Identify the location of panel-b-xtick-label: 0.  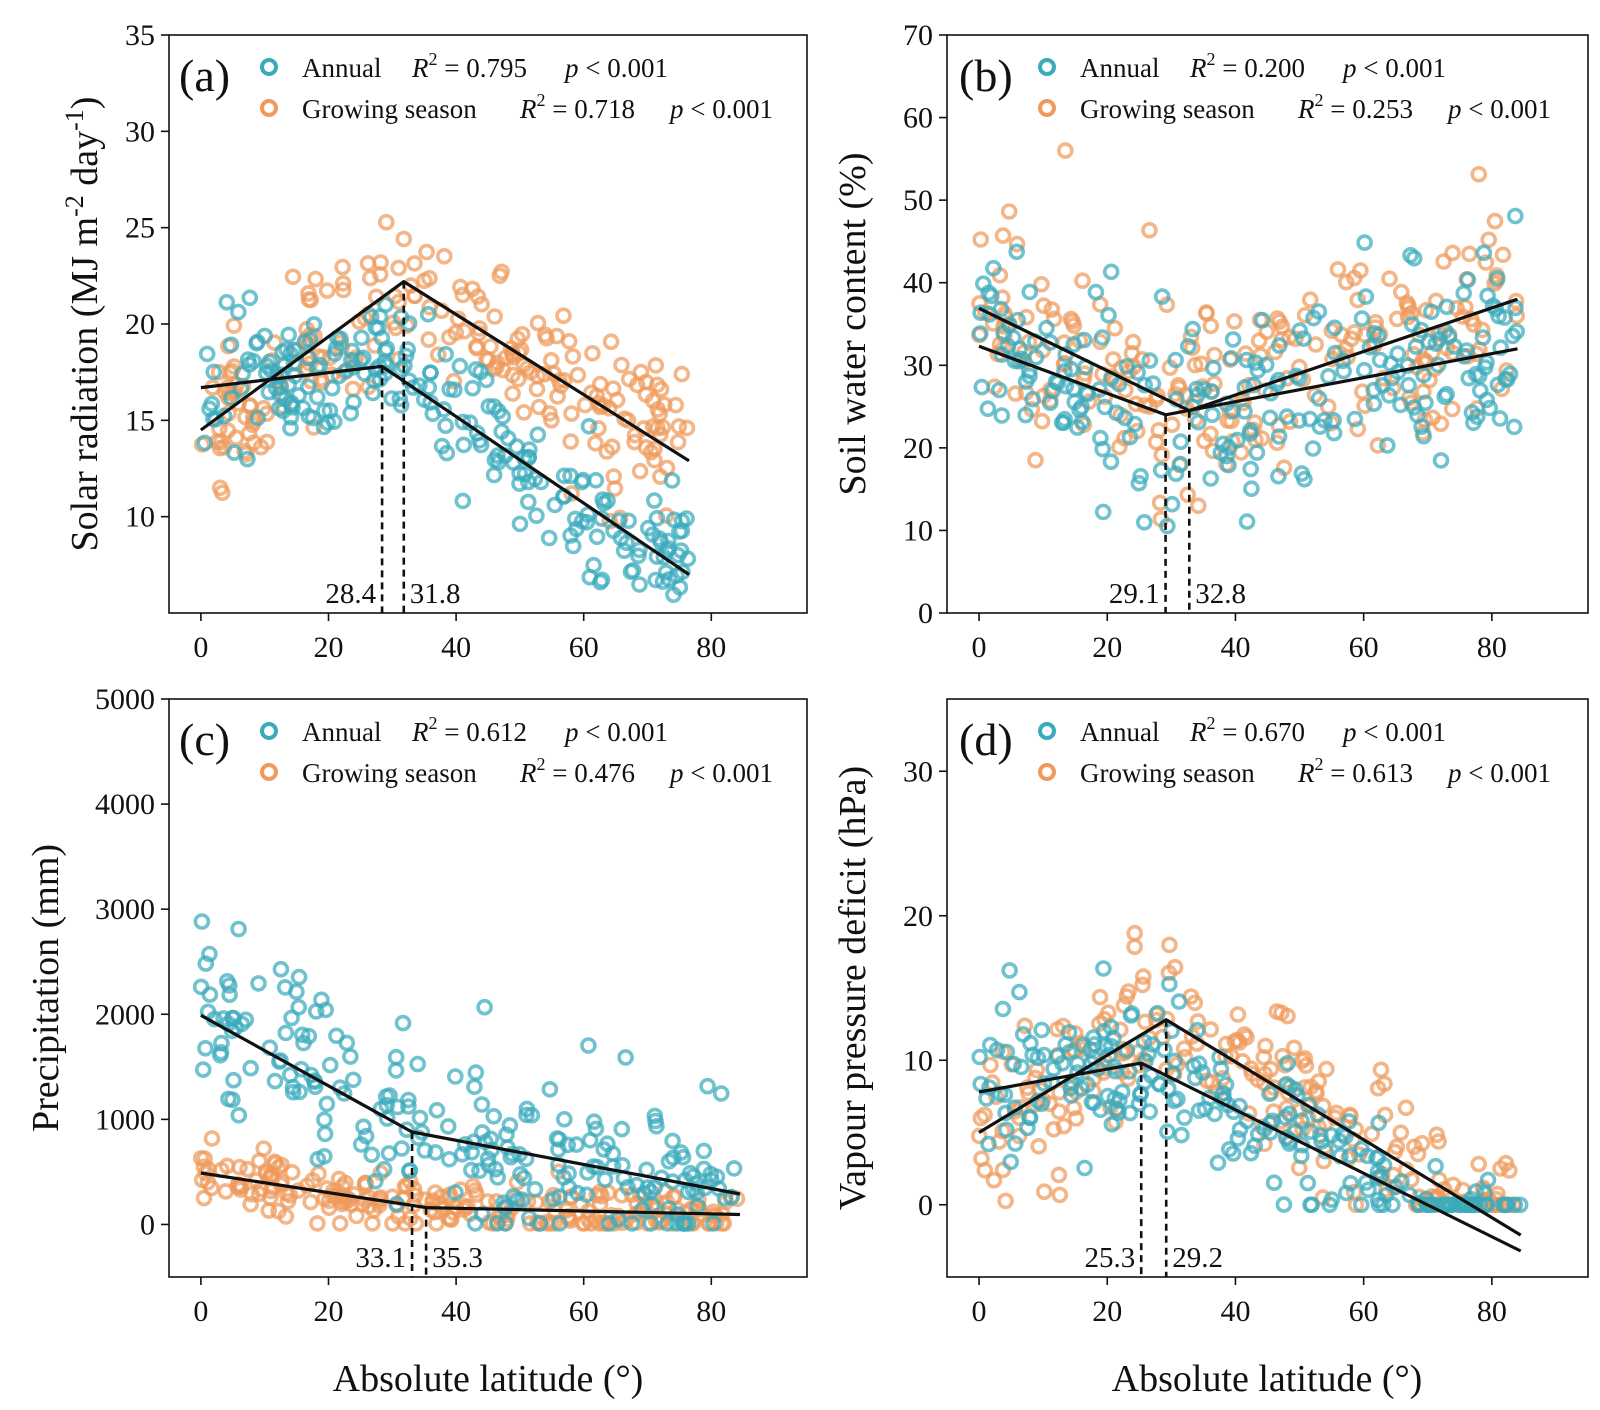
(979, 647).